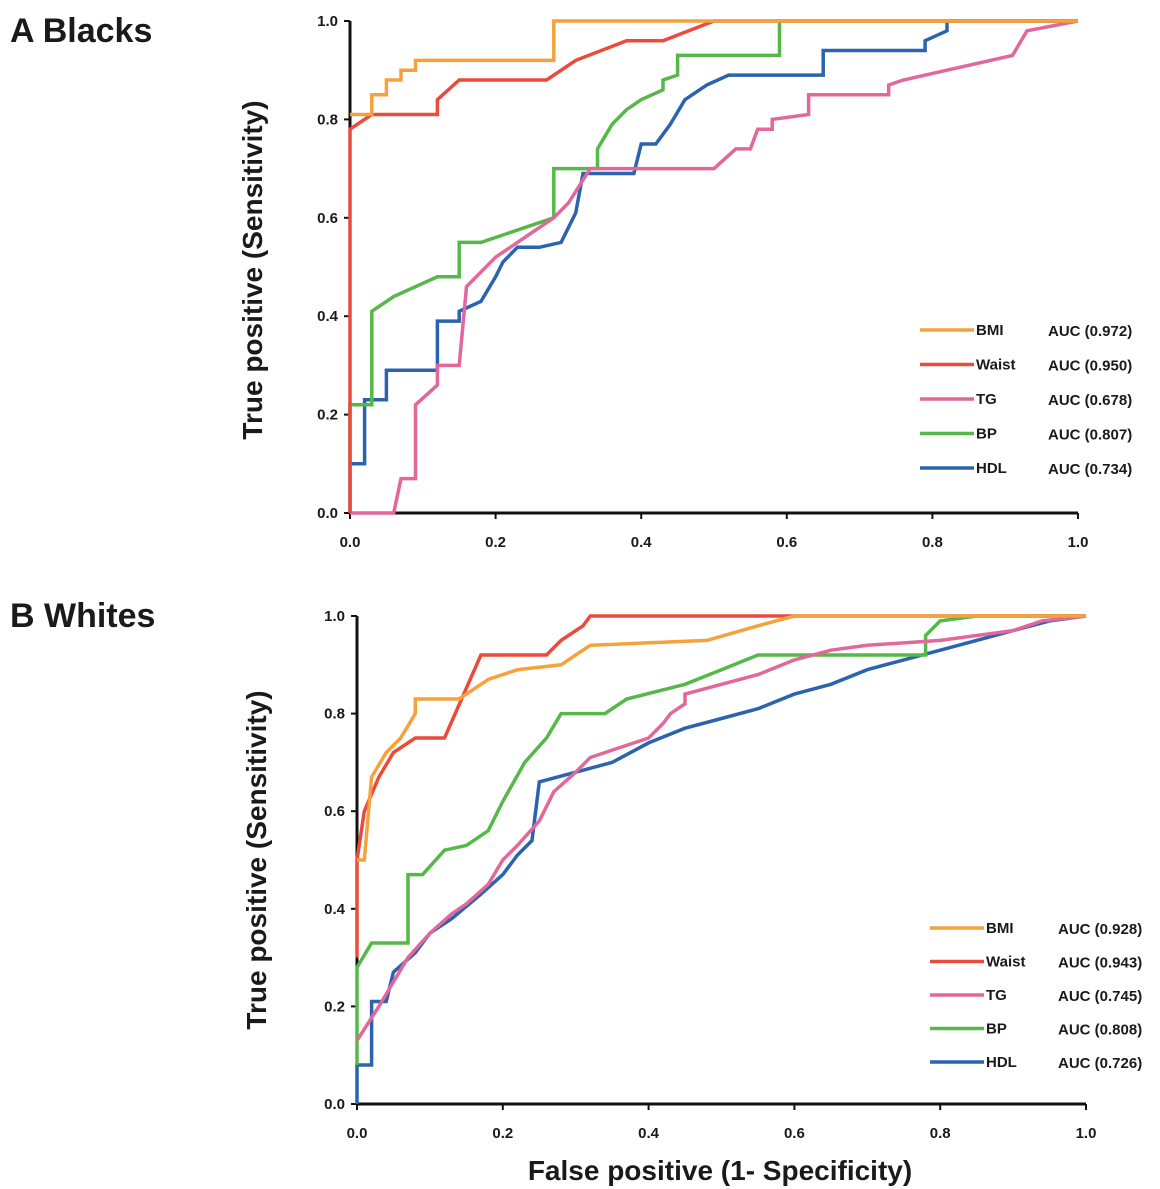 Image resolution: width=1160 pixels, height=1189 pixels. I want to click on legend-auc-hdl: AUC (0.734), so click(1090, 469).